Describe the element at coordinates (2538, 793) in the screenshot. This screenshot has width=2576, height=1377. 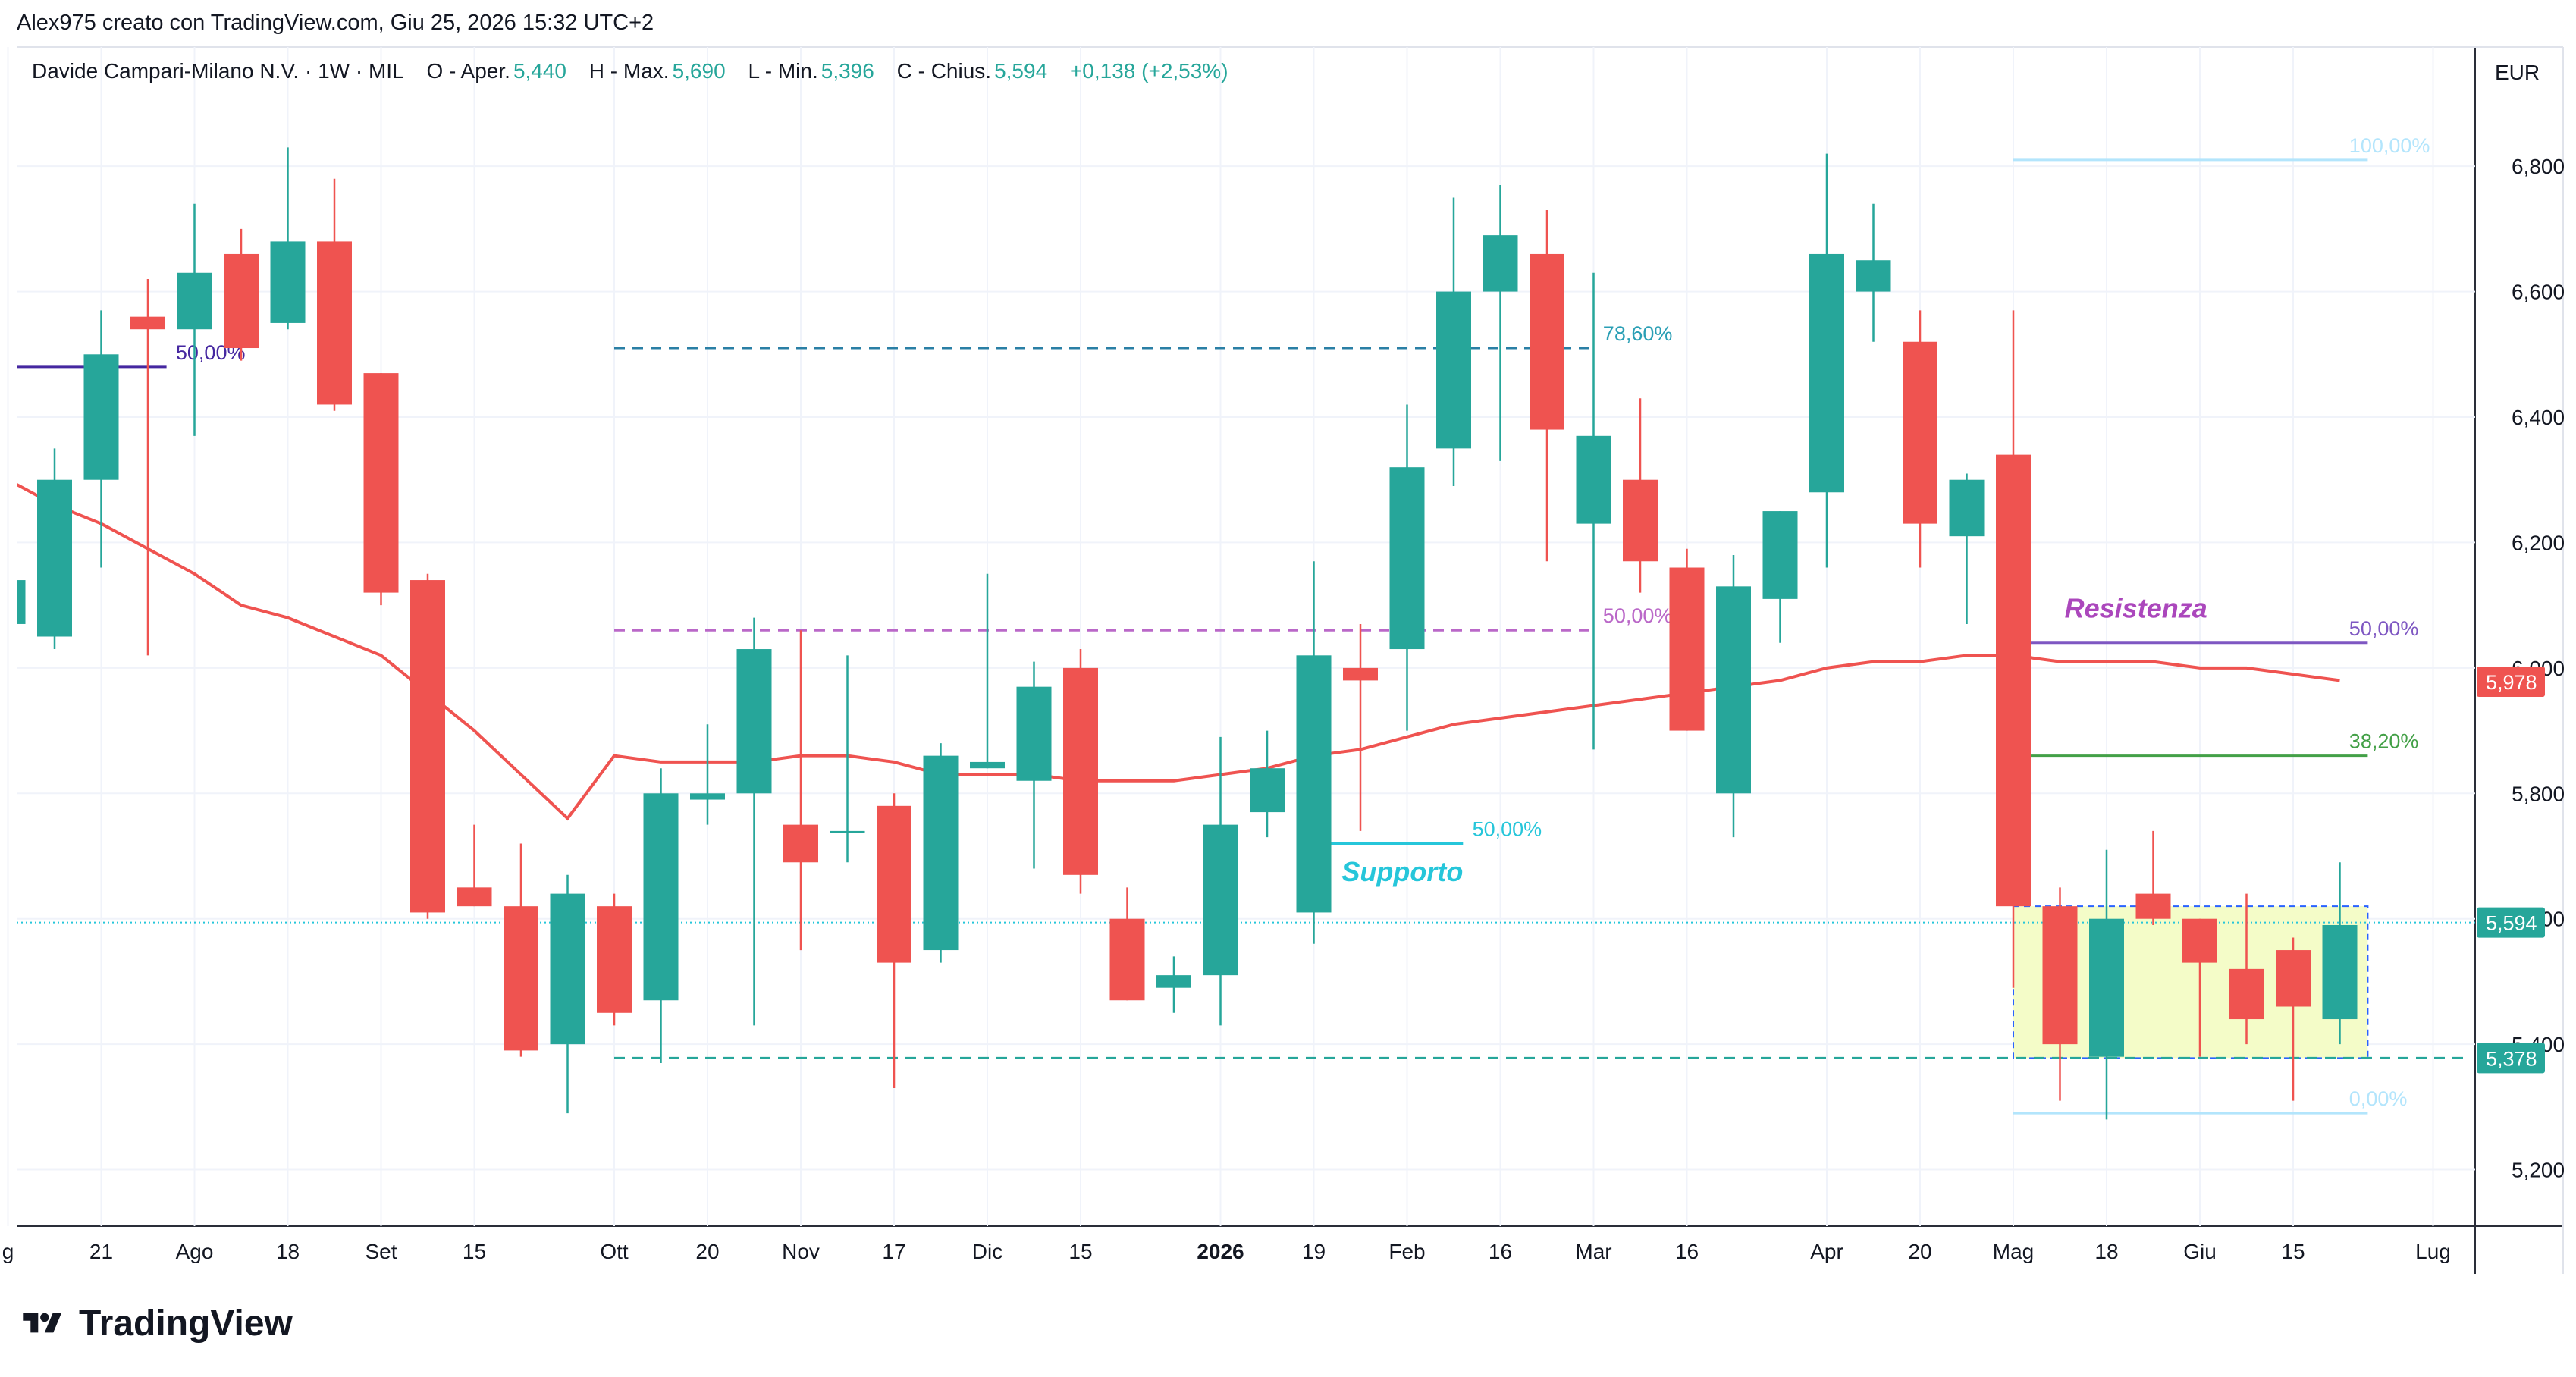
I see `y-tick-label: 5,800` at that location.